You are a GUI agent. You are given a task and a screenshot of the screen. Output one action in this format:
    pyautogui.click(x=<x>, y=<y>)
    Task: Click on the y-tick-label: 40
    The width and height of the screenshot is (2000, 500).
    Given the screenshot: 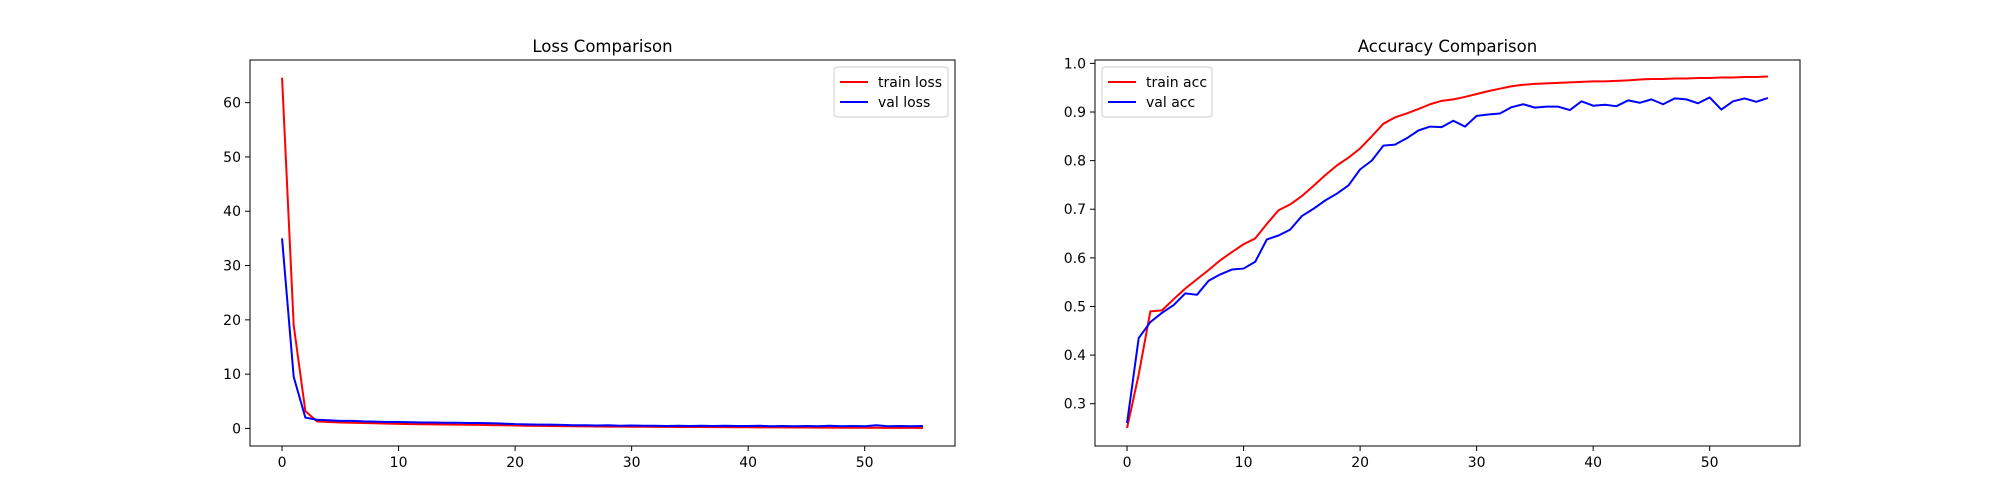 What is the action you would take?
    pyautogui.click(x=232, y=212)
    